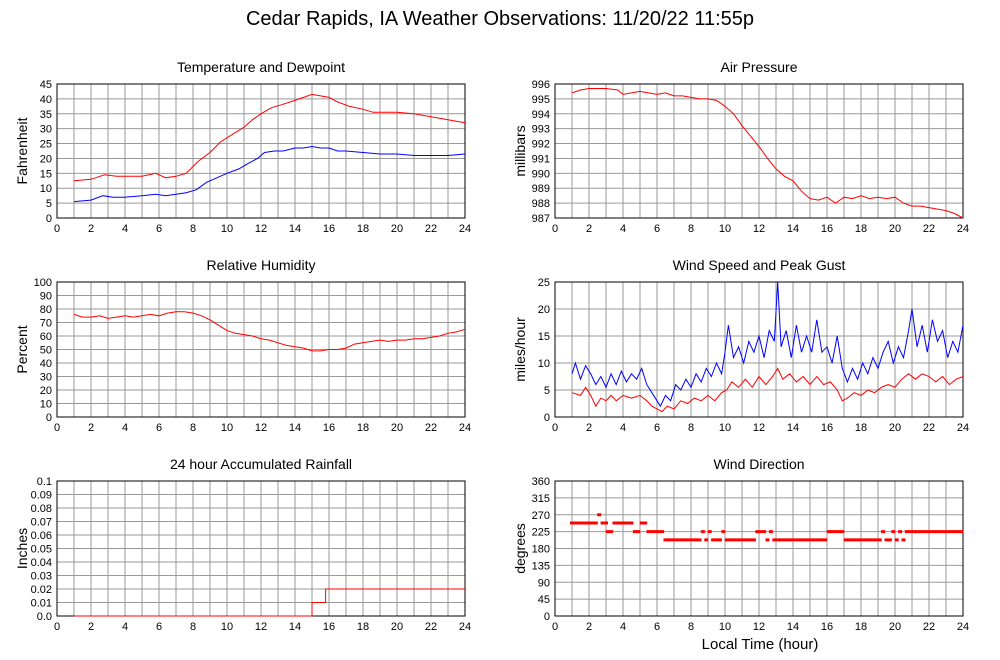 Image resolution: width=1000 pixels, height=660 pixels. I want to click on y-tick-label: 0.02, so click(41, 590).